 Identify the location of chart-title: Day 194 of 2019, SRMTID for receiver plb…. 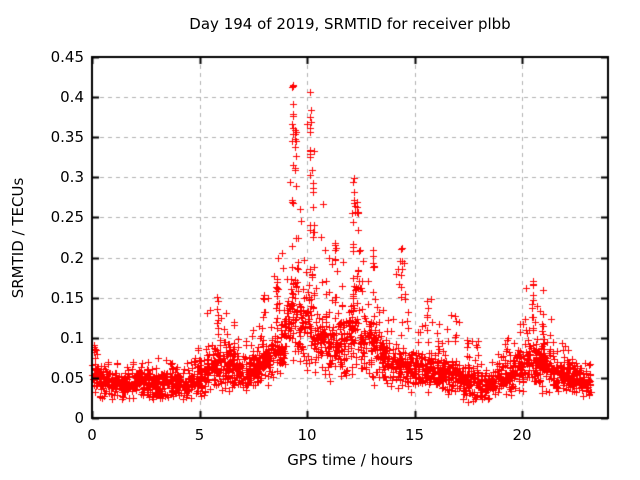
(350, 24).